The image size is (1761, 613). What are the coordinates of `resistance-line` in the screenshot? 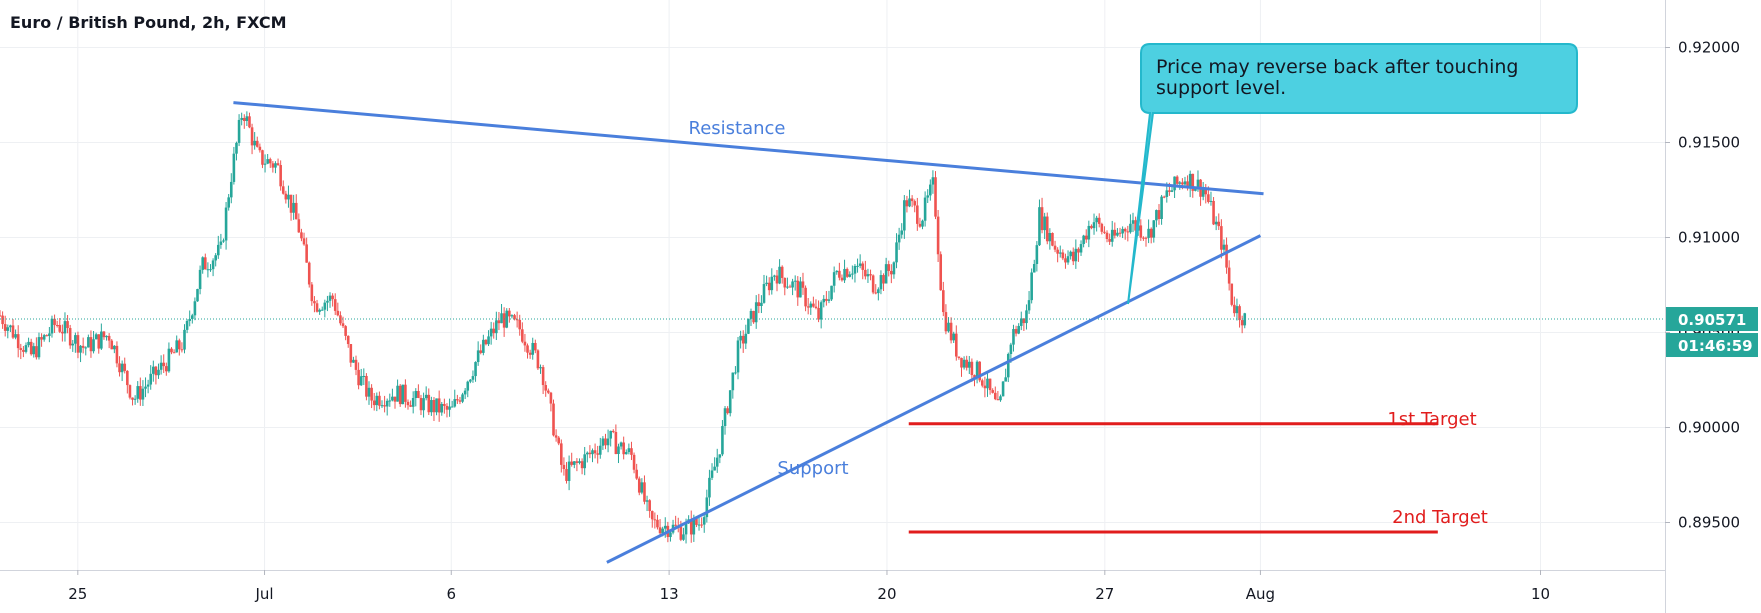 It's located at (748, 148).